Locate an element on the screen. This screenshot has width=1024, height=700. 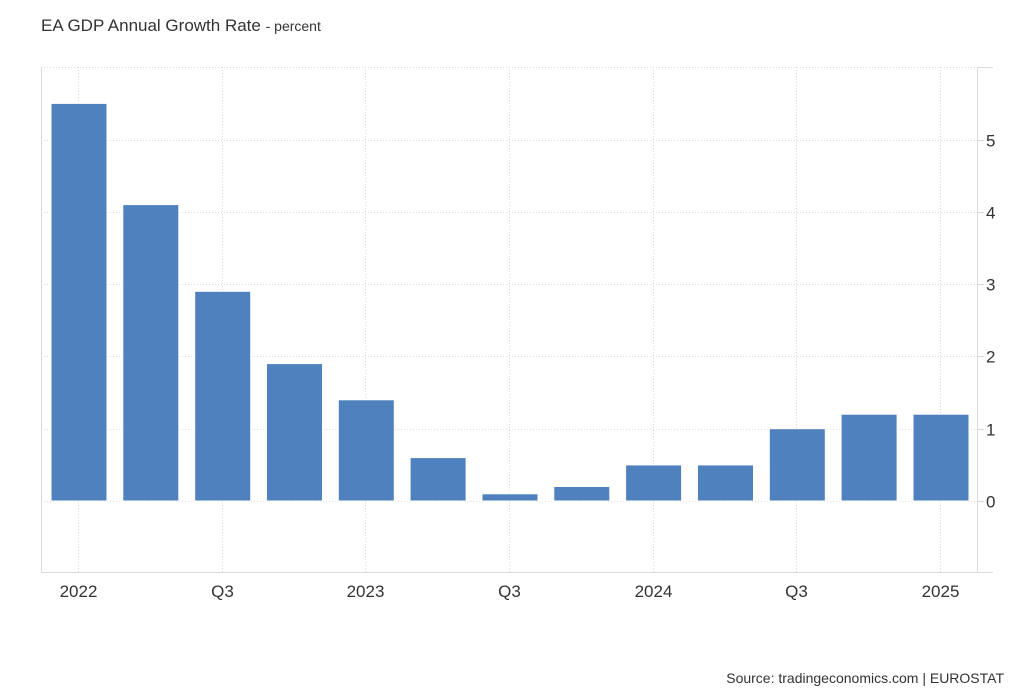
x-tick-label: 2022 is located at coordinates (79, 591).